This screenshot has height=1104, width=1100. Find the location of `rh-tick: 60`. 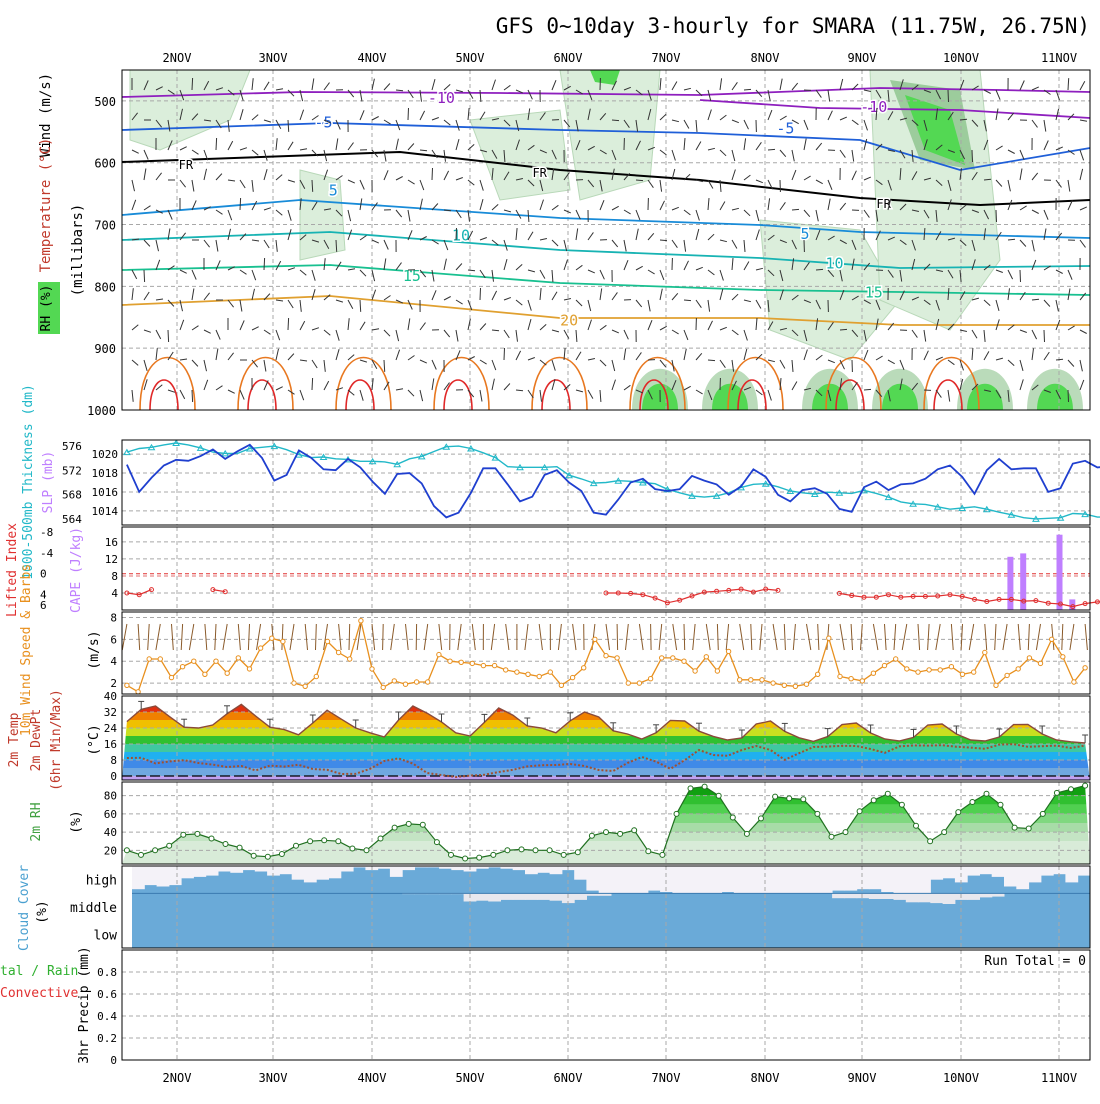

rh-tick: 60 is located at coordinates (110, 814).